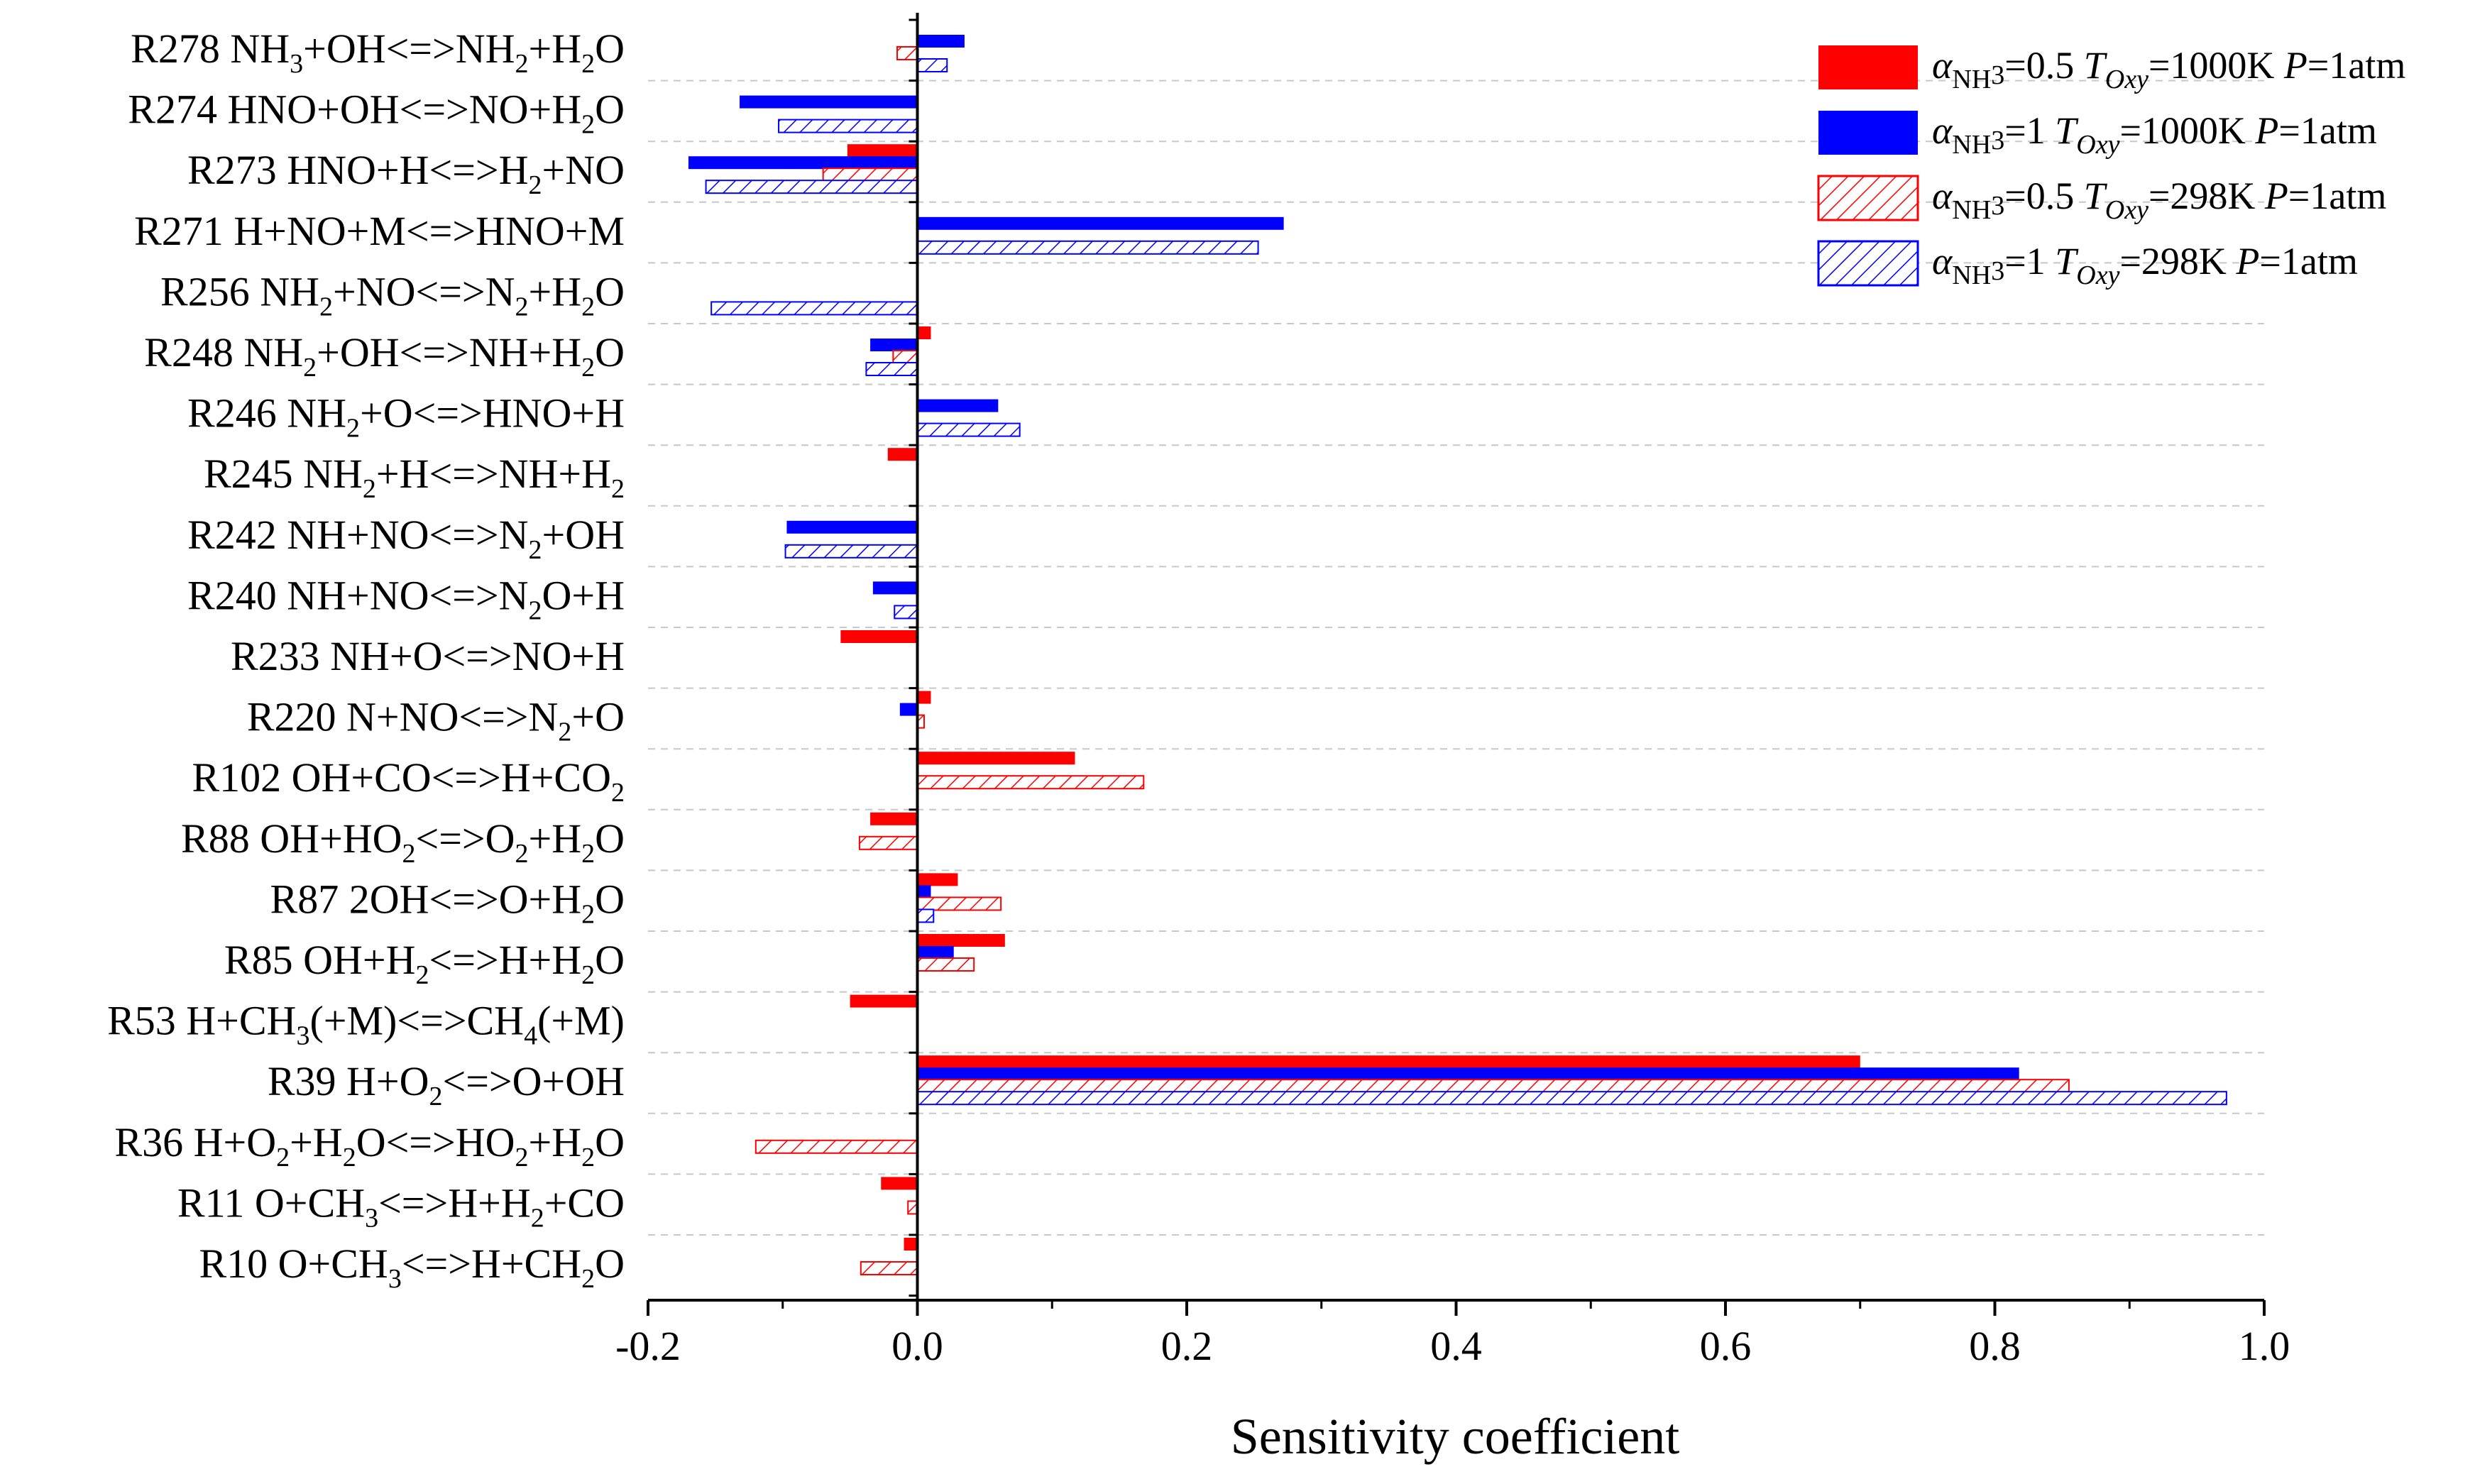 Image resolution: width=2475 pixels, height=1484 pixels. What do you see at coordinates (384, 356) in the screenshot?
I see `reaction-label-R248: R248 NH2+OH<=>NH+H2O` at bounding box center [384, 356].